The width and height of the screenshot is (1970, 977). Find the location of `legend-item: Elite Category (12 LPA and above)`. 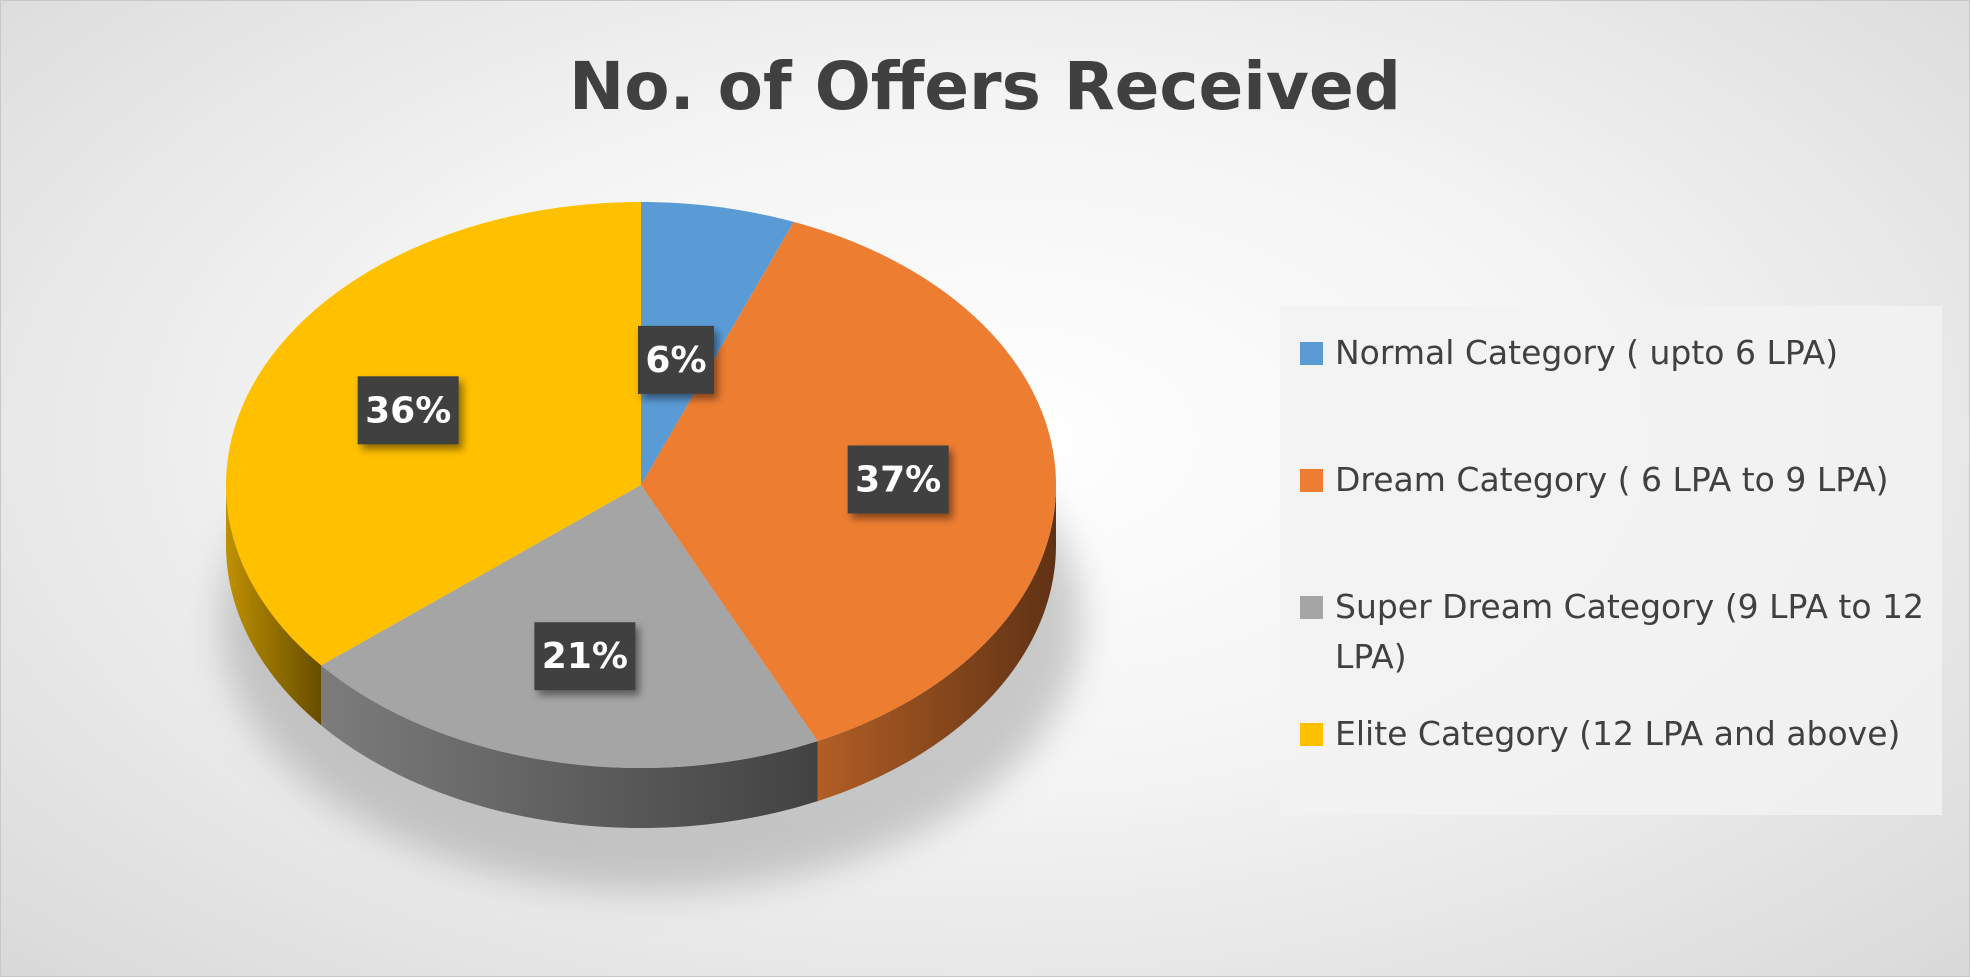

legend-item: Elite Category (12 LPA and above) is located at coordinates (1613, 772).